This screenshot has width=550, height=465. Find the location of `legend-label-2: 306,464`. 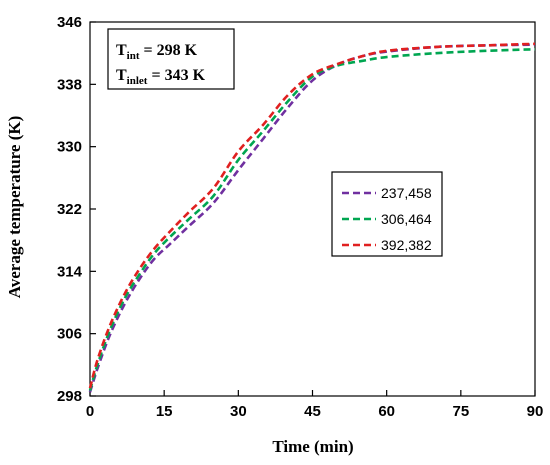

legend-label-2: 306,464 is located at coordinates (406, 219).